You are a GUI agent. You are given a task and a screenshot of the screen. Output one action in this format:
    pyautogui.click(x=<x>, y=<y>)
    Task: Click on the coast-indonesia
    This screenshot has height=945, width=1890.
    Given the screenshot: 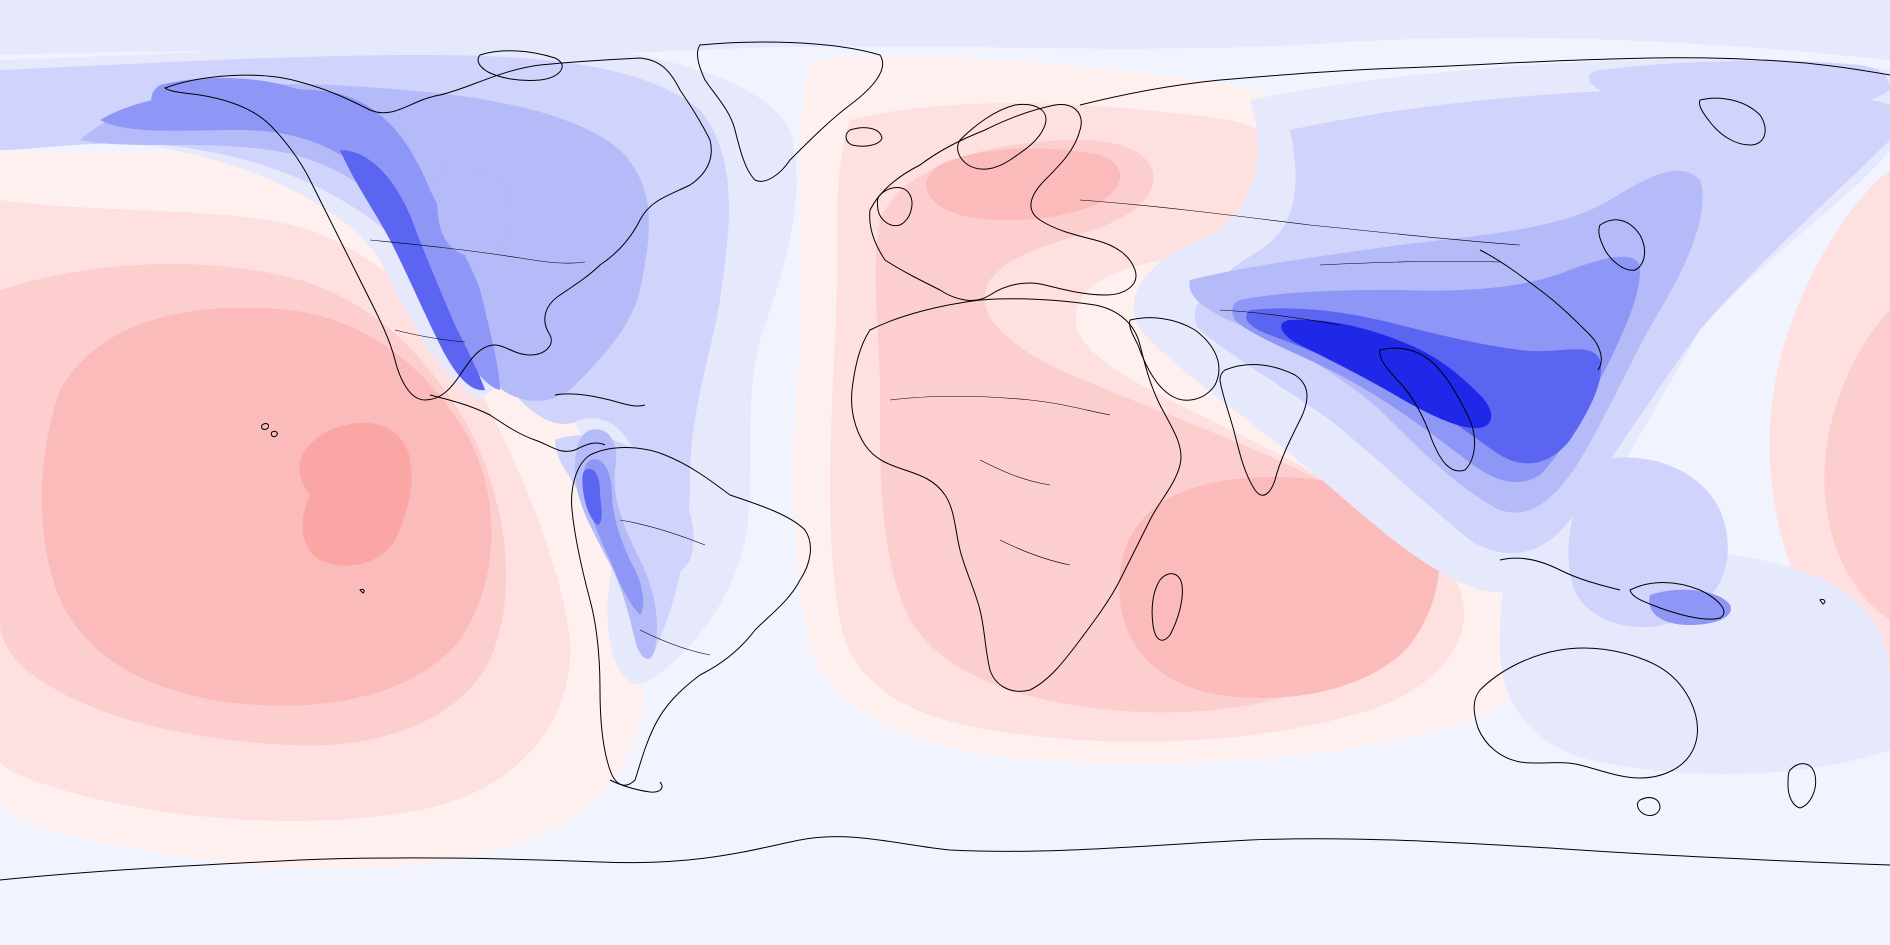 What is the action you would take?
    pyautogui.click(x=1560, y=574)
    